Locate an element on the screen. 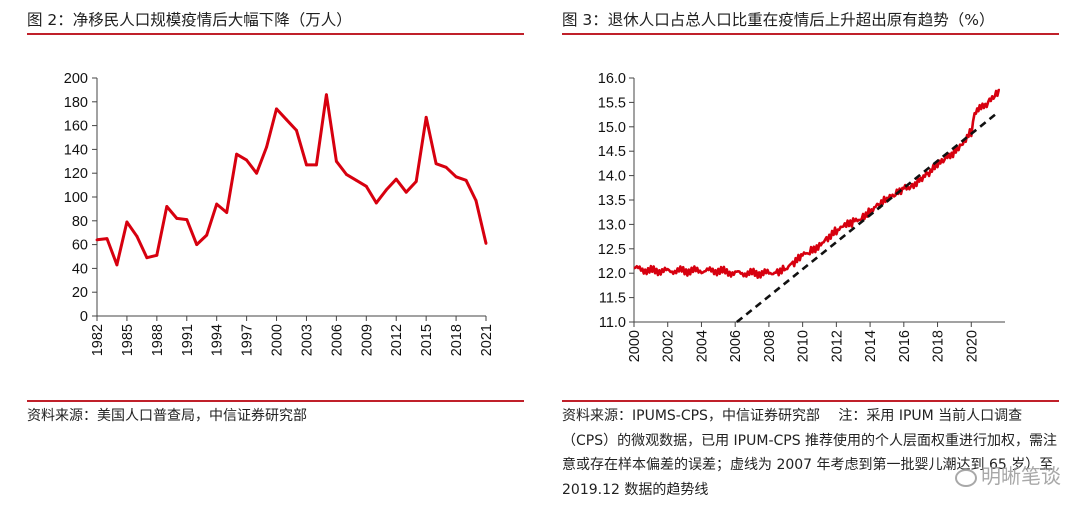 Image resolution: width=1080 pixels, height=506 pixels. left-x-tick-label: 1991 is located at coordinates (188, 340).